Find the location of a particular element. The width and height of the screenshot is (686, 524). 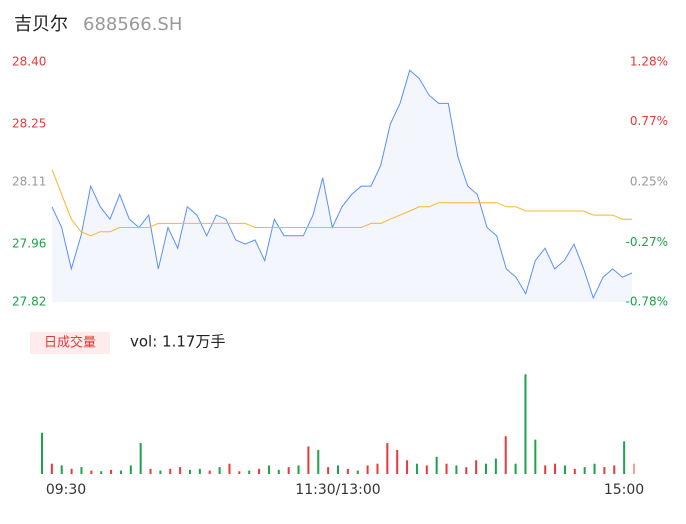

volume-legend: 日成交量 is located at coordinates (70, 343).